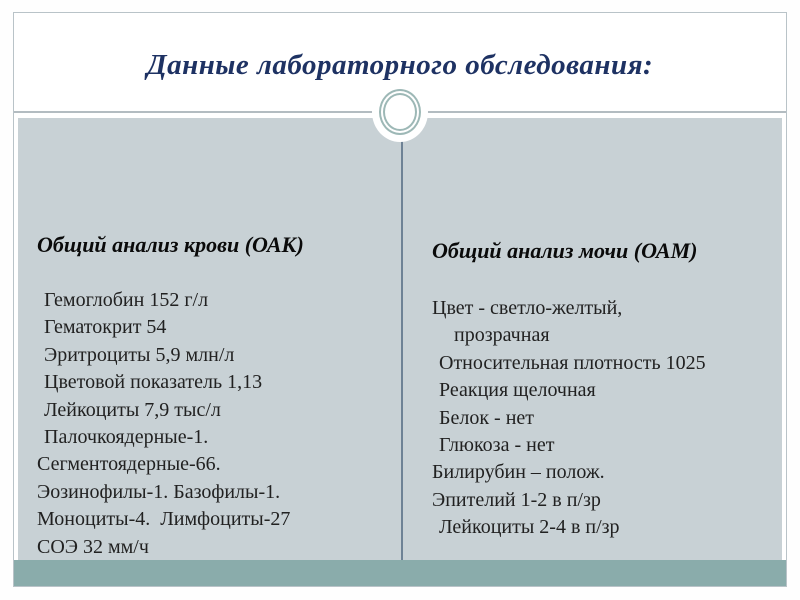  What do you see at coordinates (129, 464) in the screenshot?
I see `blood-test-line: Сегментоядерные-66.` at bounding box center [129, 464].